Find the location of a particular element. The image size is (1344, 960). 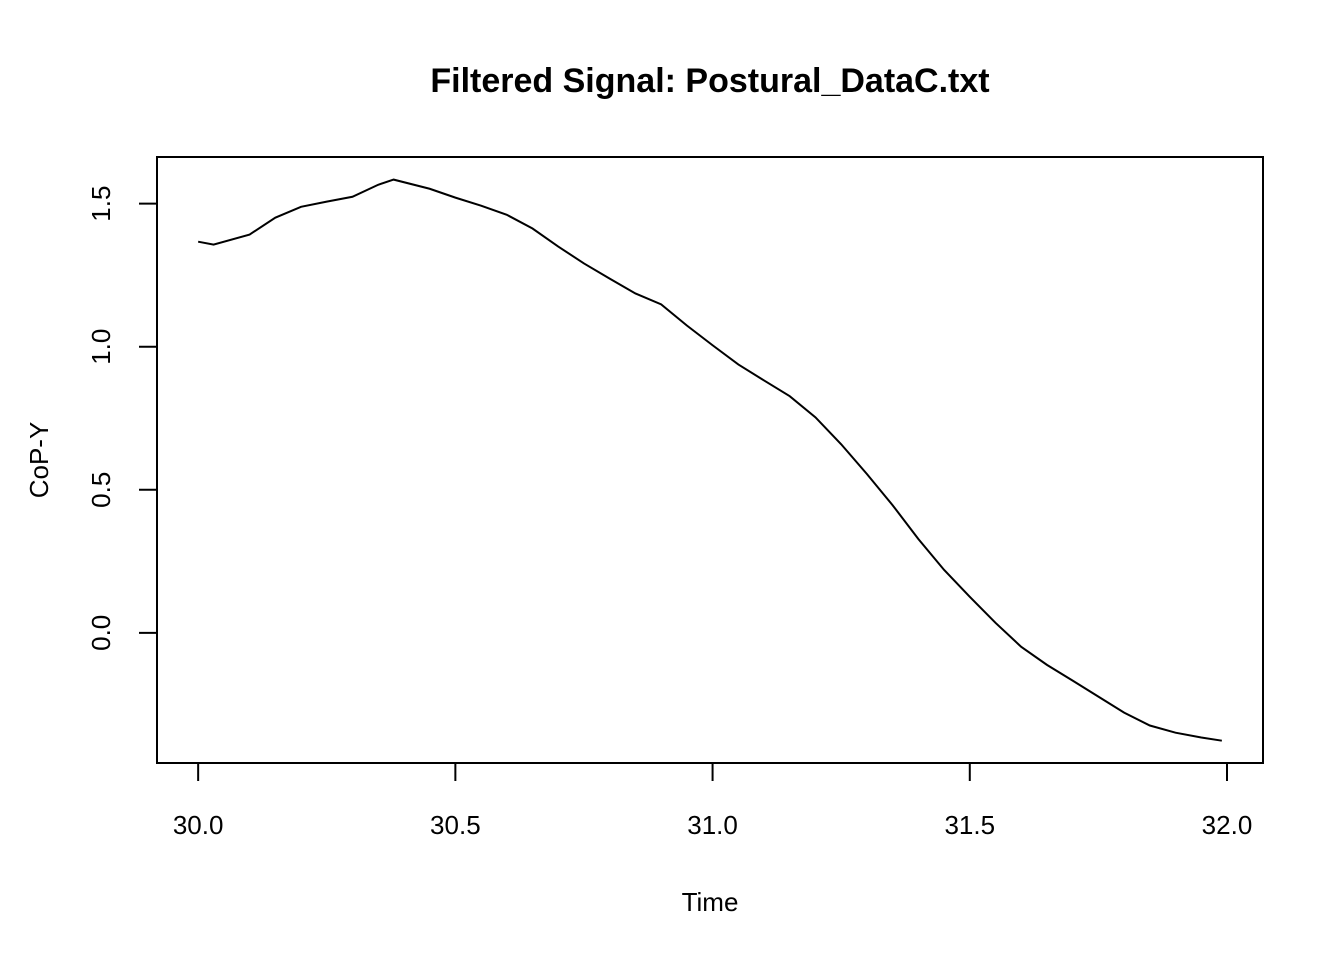

x-tick-label: 32.0 is located at coordinates (1227, 825).